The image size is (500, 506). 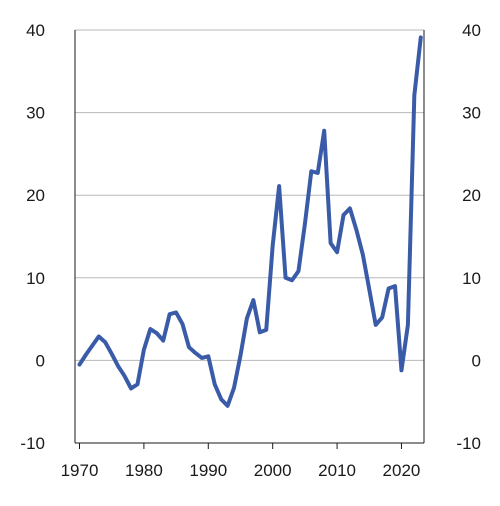 I want to click on right-y-tick-label: -10, so click(x=468, y=443).